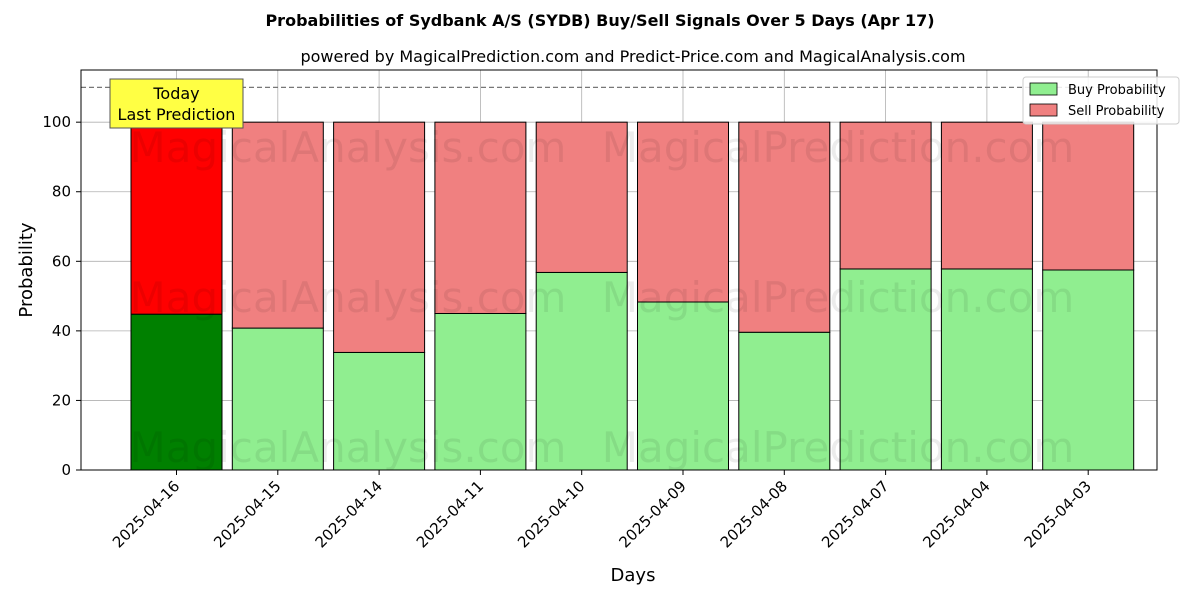 The image size is (1200, 600). What do you see at coordinates (61, 296) in the screenshot?
I see `y-axis: 0 20 40 60 80 100` at bounding box center [61, 296].